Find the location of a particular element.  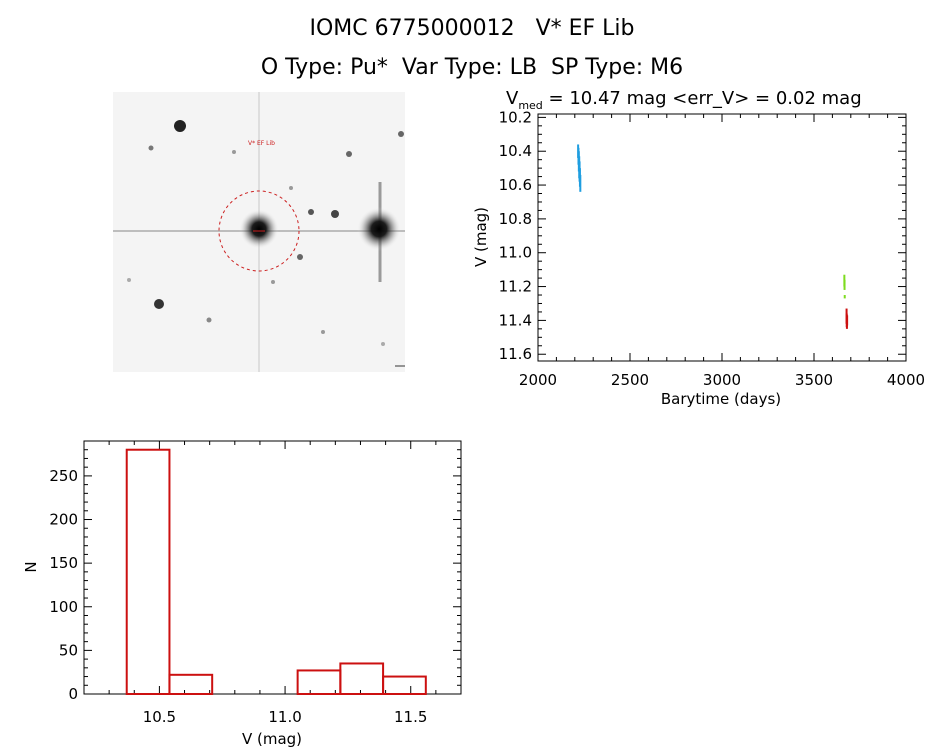

hist-ytick-label: 150 is located at coordinates (63, 563).